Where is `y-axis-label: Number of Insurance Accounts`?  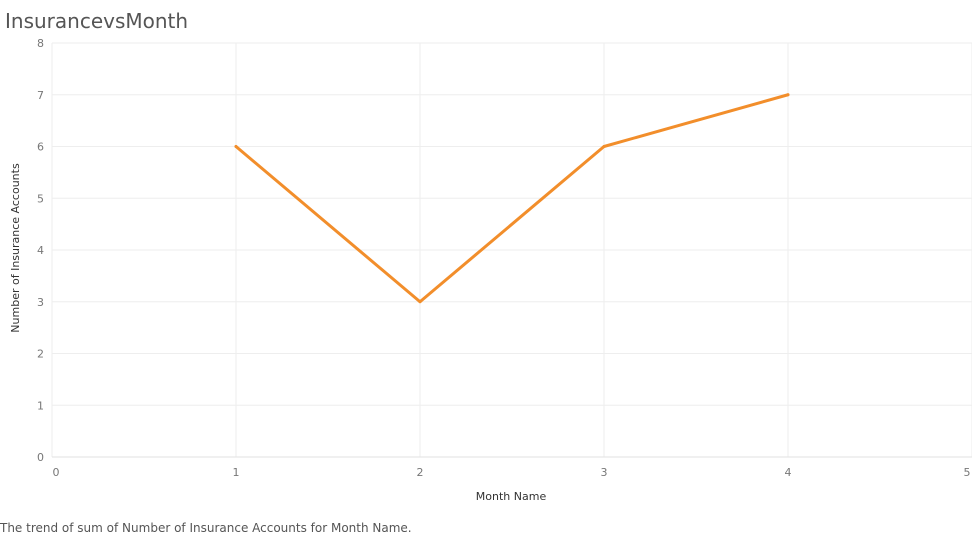
y-axis-label: Number of Insurance Accounts is located at coordinates (15, 248).